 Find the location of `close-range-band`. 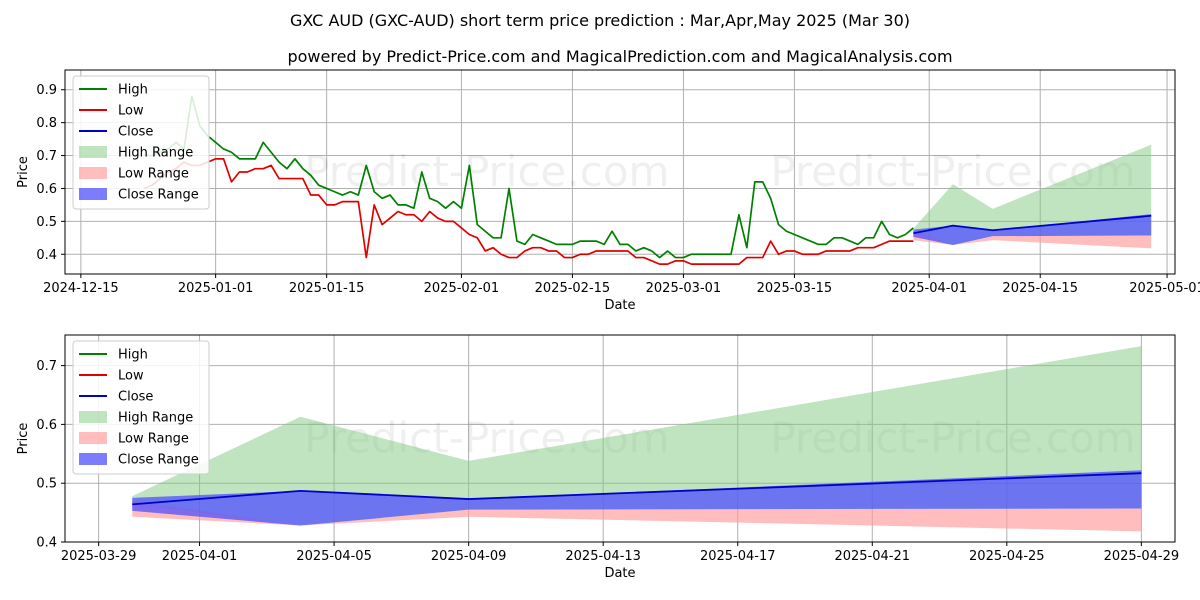

close-range-band is located at coordinates (637, 498).